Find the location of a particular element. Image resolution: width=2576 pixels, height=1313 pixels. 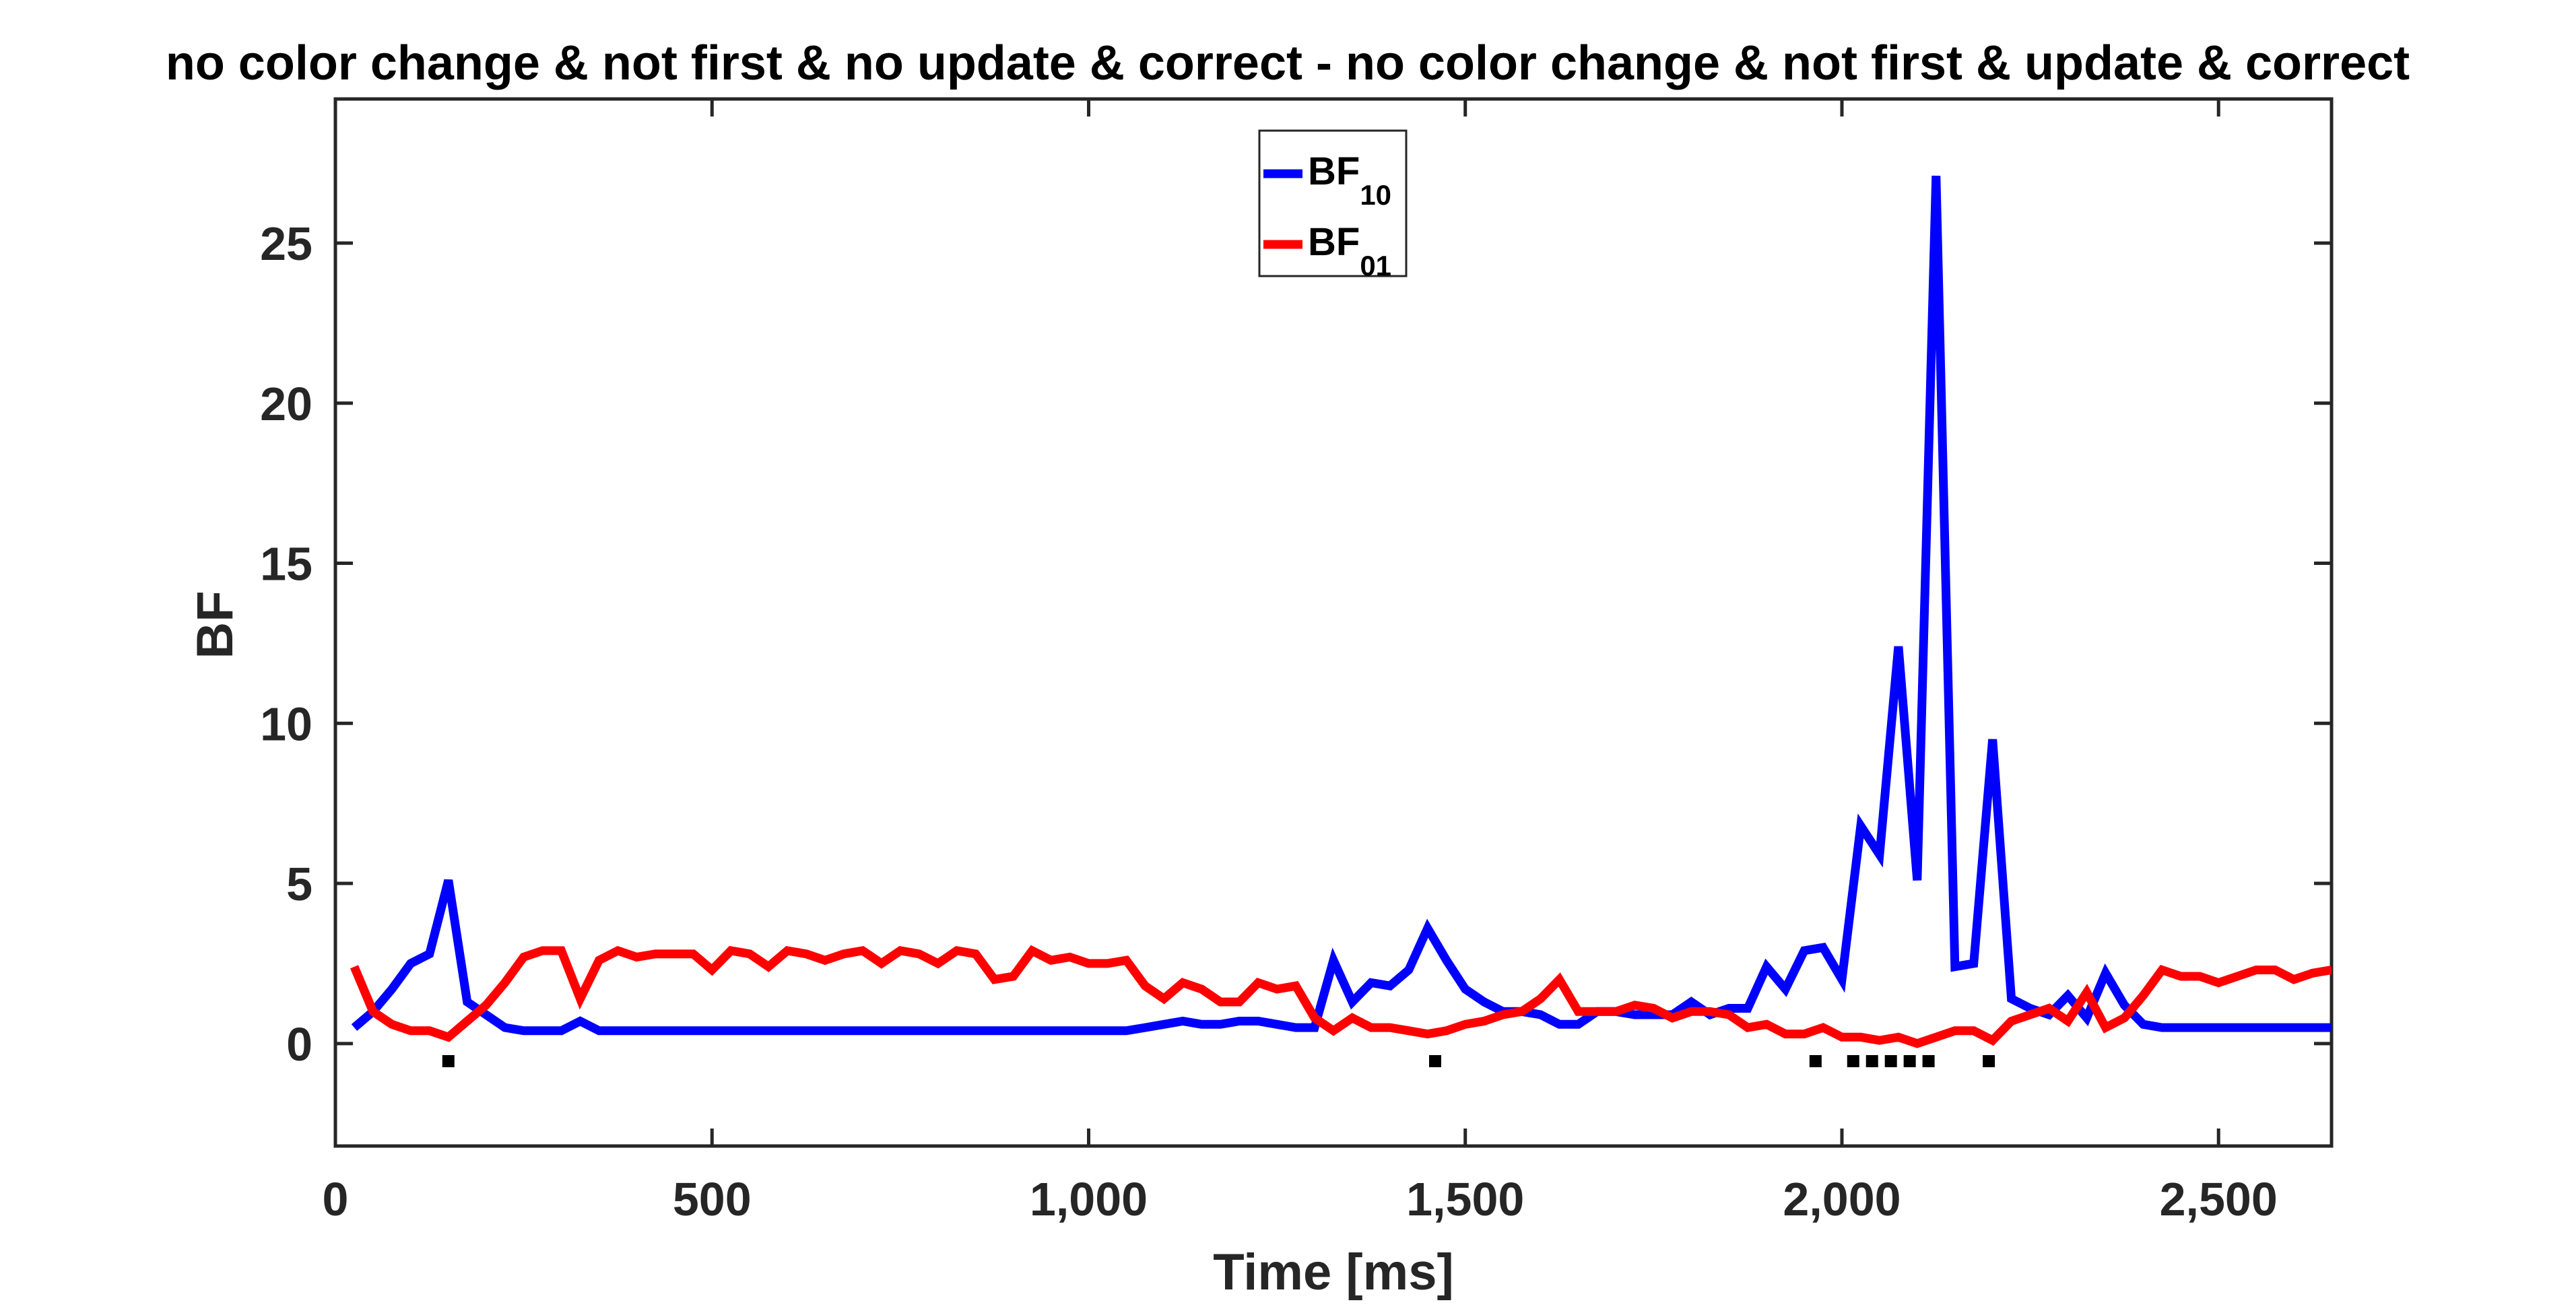

y-tick-label: 15 is located at coordinates (286, 564).